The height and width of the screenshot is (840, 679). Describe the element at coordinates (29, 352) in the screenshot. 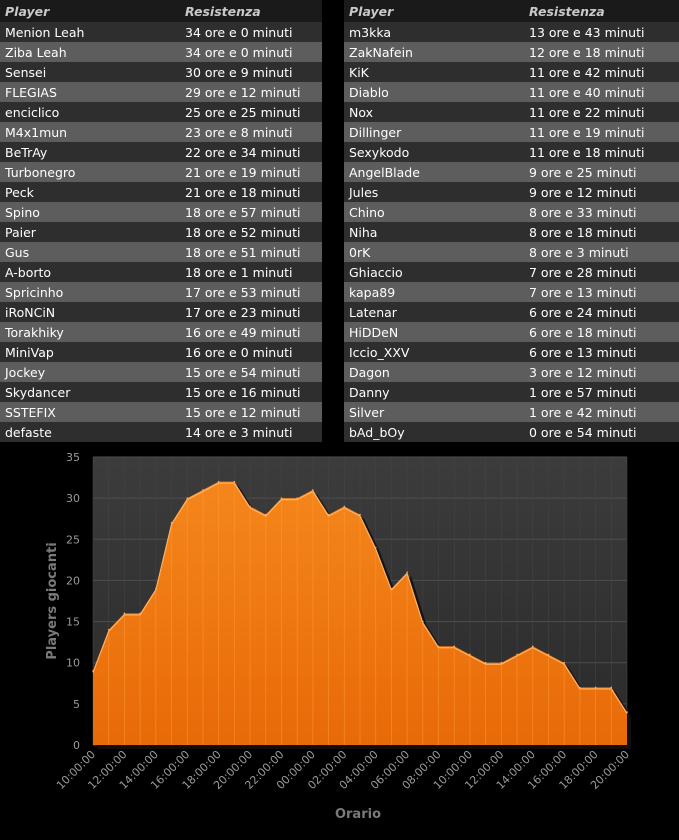

I see `player-name: MiniVap` at that location.